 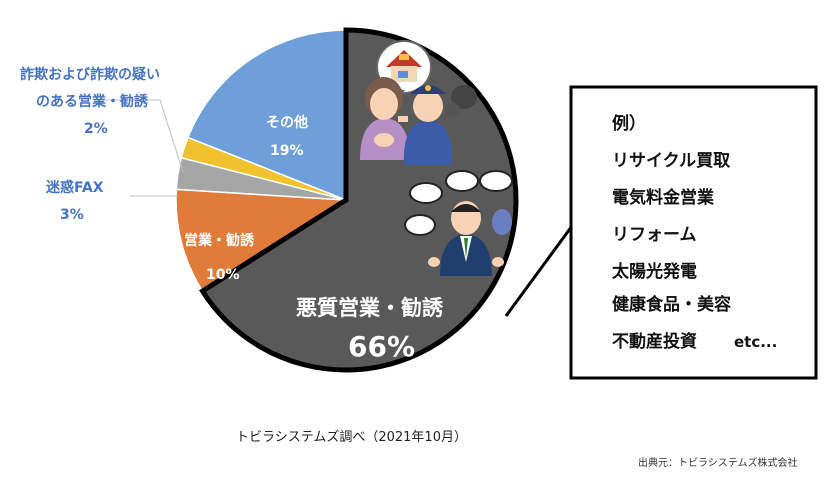 I want to click on speech-bubbles-icon, so click(x=458, y=203).